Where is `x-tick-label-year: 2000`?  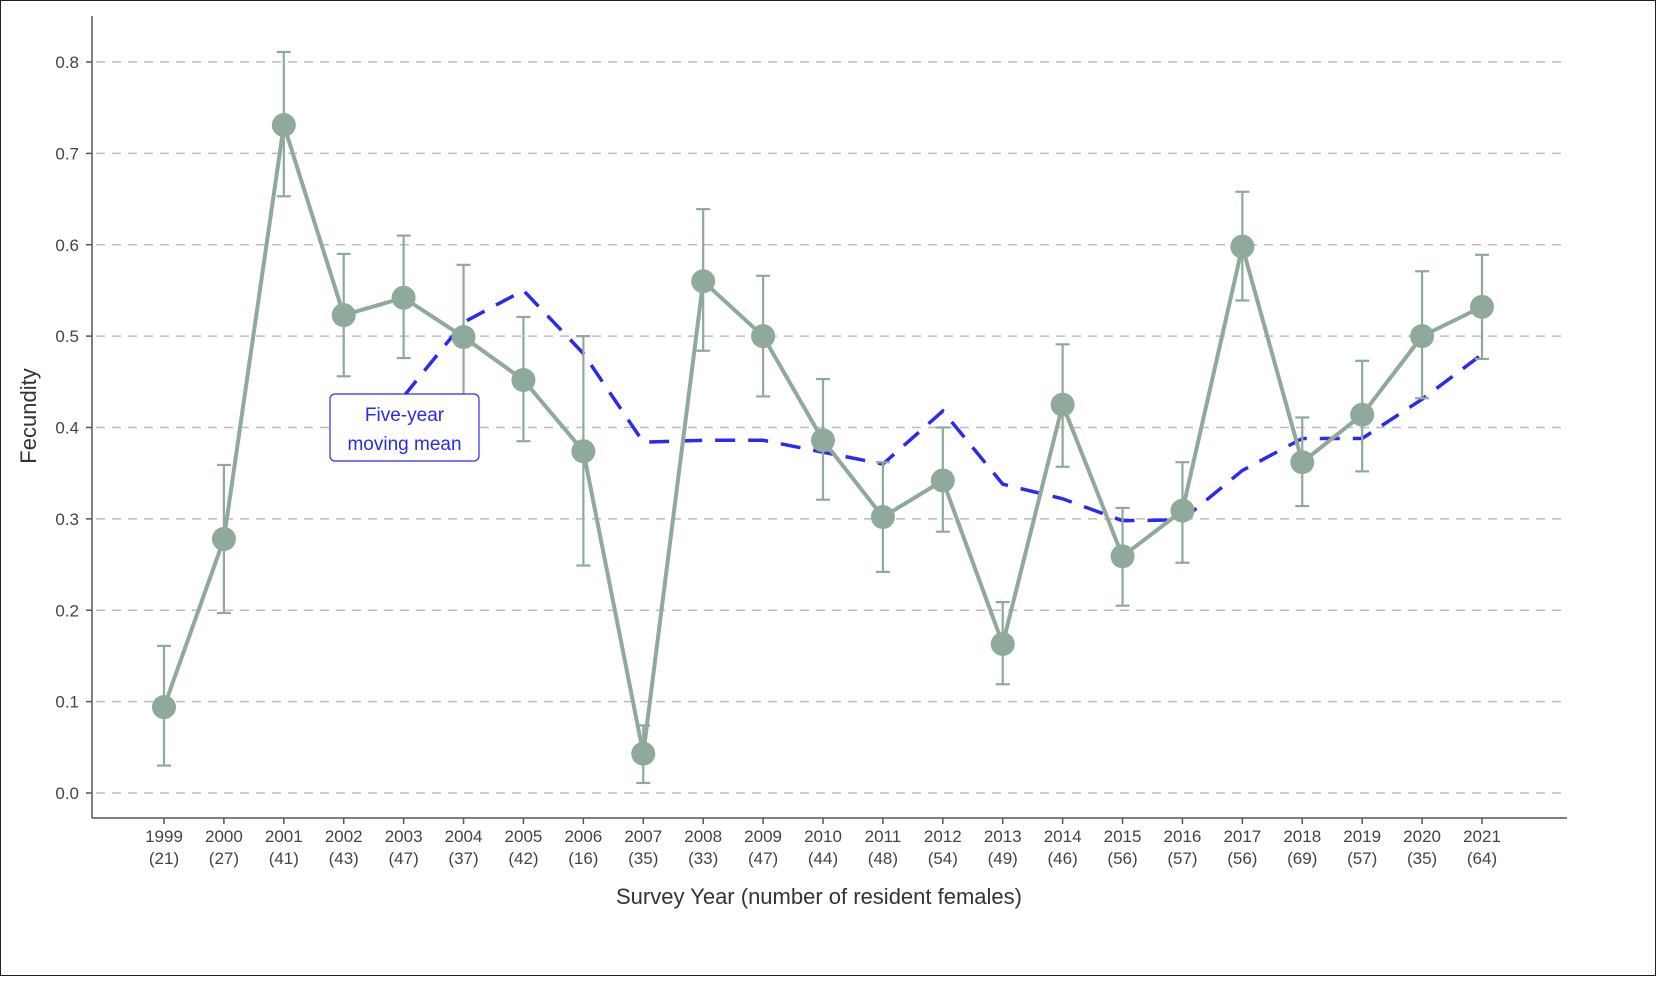 x-tick-label-year: 2000 is located at coordinates (224, 836).